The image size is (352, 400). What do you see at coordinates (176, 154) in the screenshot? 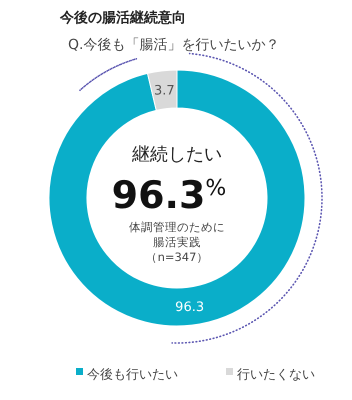
I see `text: 継続したい` at bounding box center [176, 154].